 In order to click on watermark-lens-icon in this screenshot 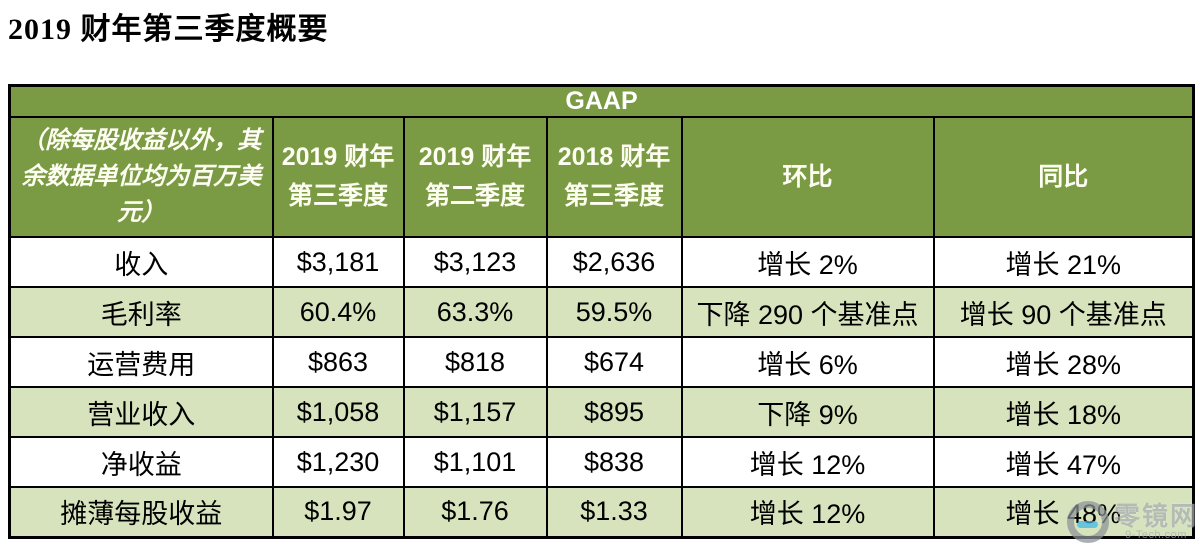, I will do `click(1087, 522)`.